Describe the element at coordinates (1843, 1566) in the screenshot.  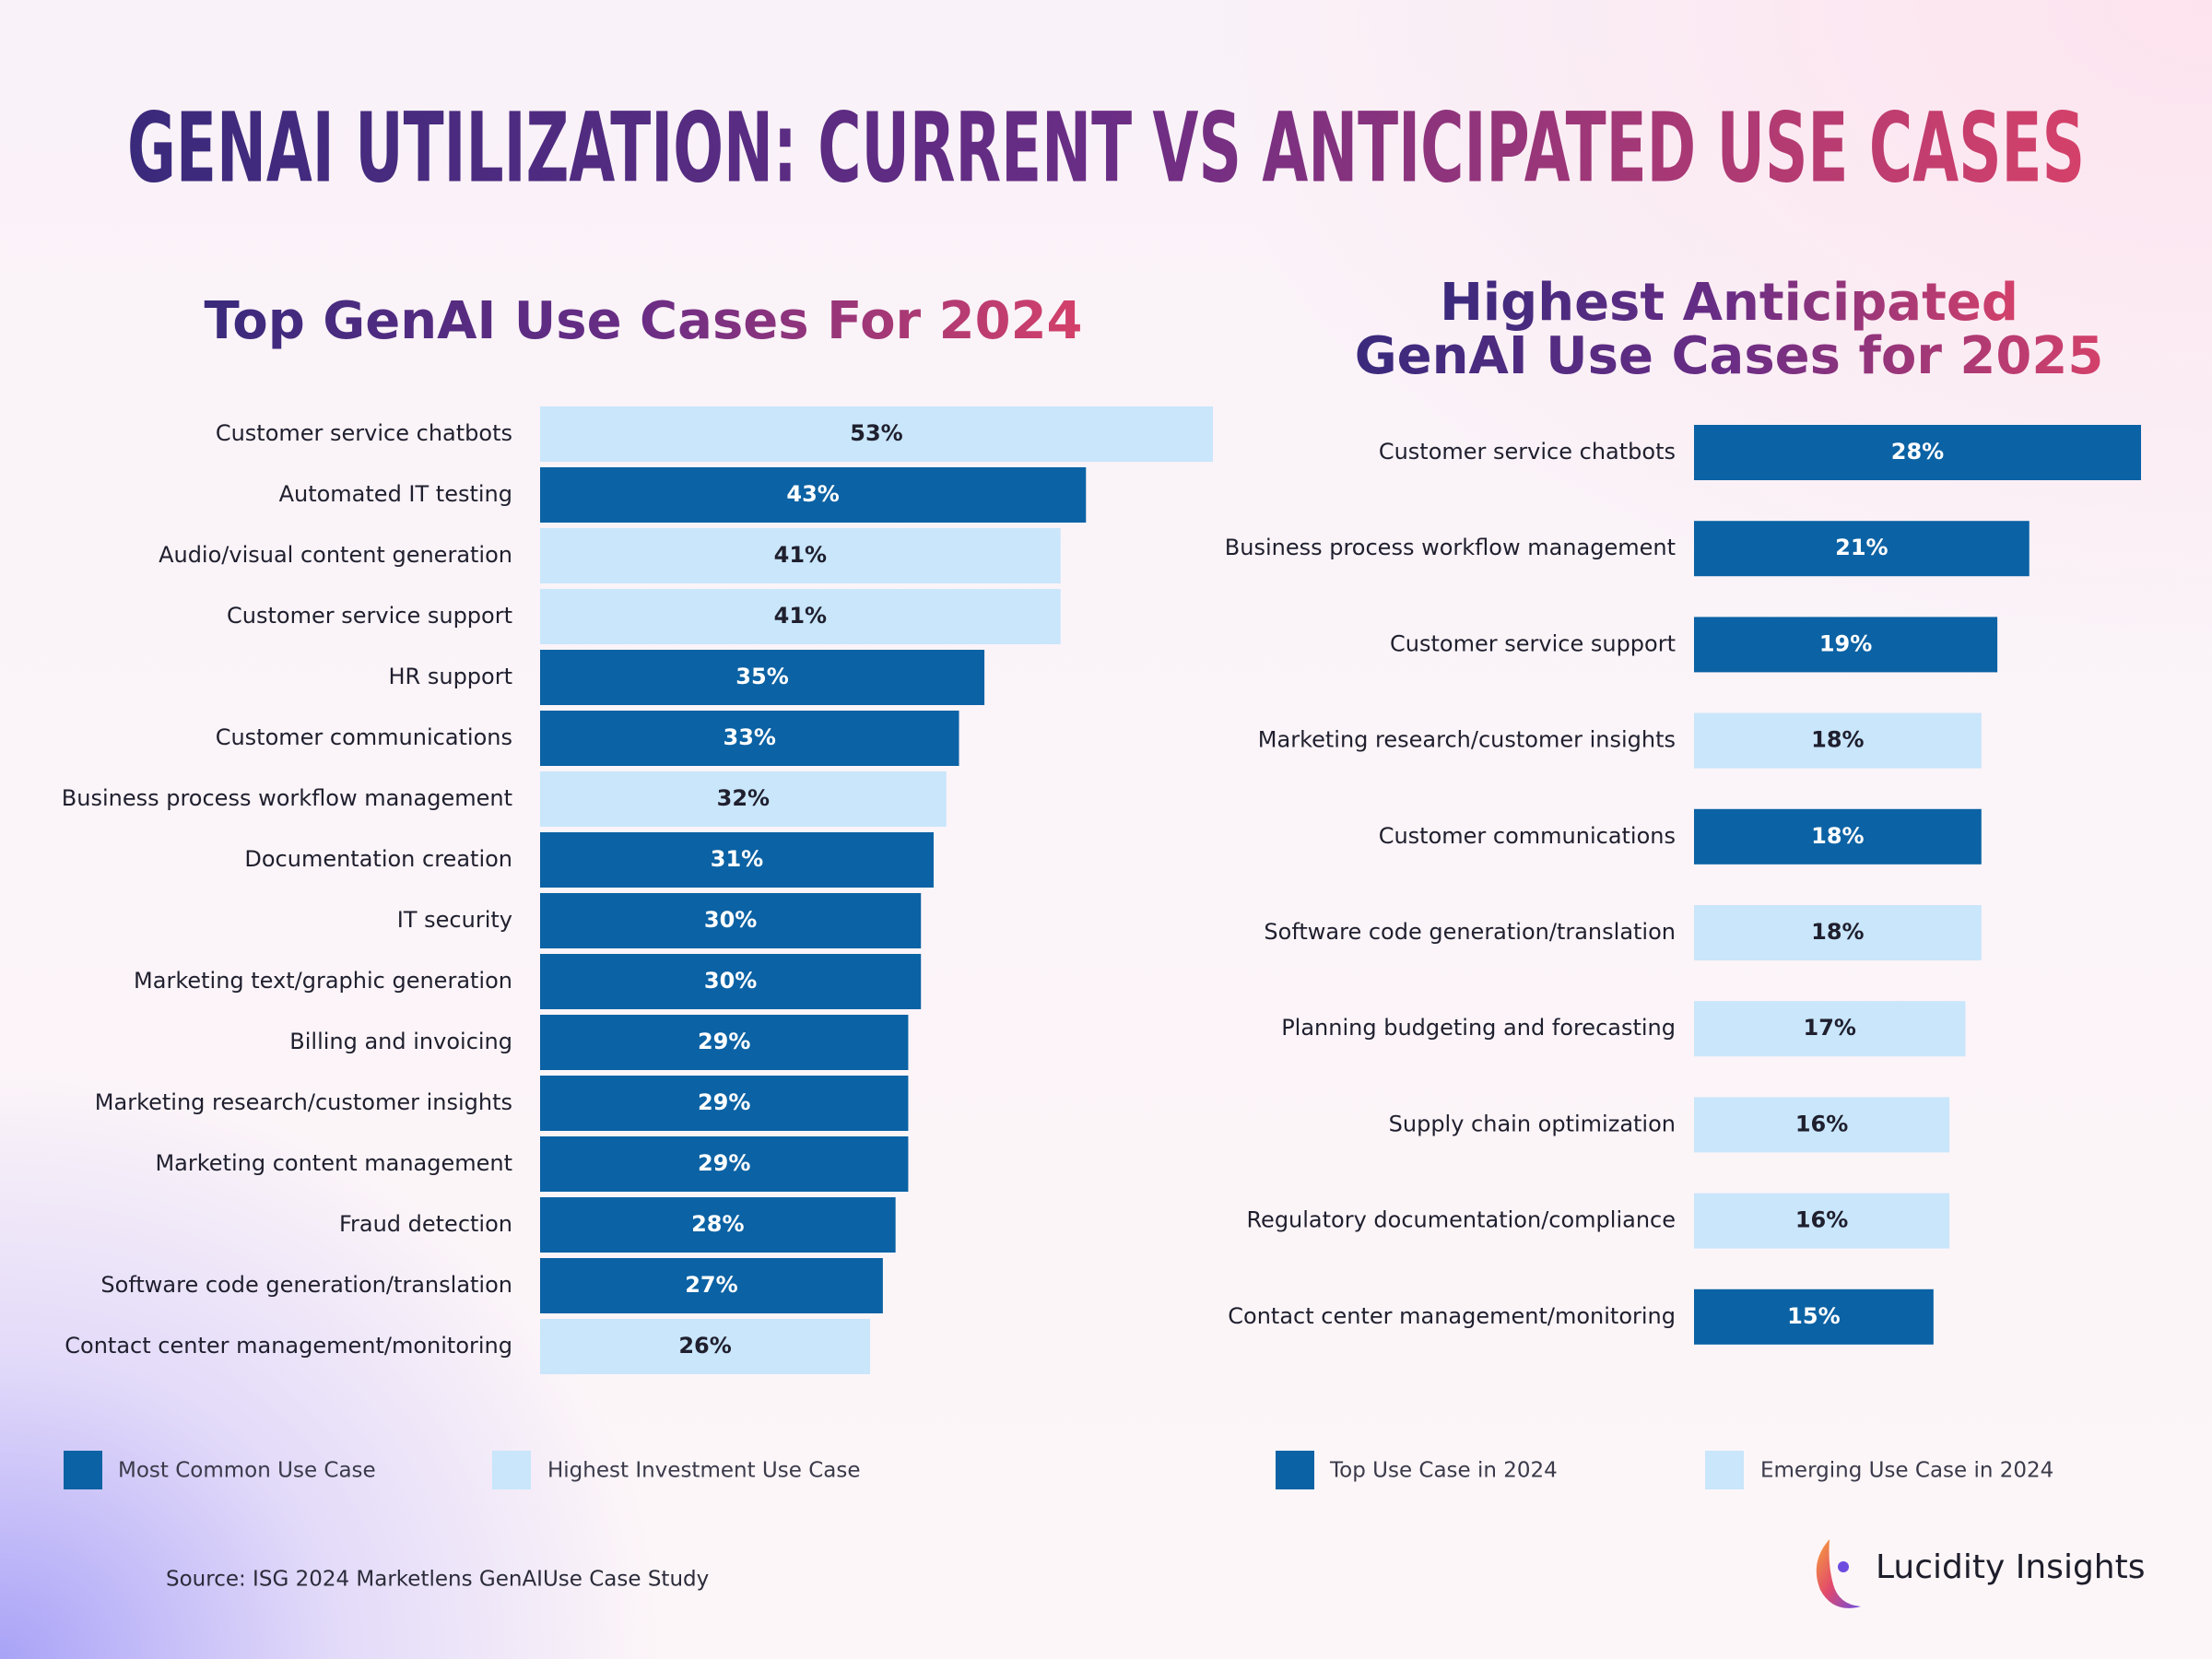
I see `brand-logo-dot` at that location.